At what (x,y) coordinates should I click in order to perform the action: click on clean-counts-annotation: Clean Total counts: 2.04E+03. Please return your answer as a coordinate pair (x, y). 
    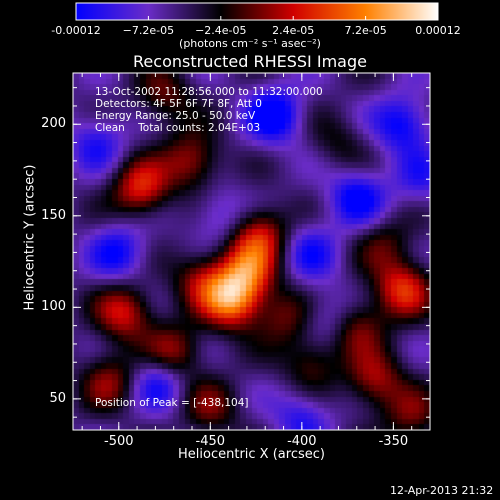
    Looking at the image, I should click on (178, 128).